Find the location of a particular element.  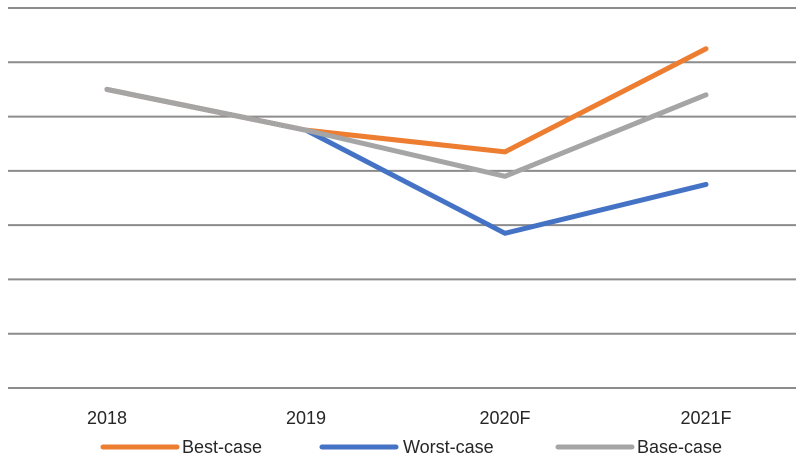

x-axis-ticks: 2018 2019 2020F 2021F is located at coordinates (409, 418).